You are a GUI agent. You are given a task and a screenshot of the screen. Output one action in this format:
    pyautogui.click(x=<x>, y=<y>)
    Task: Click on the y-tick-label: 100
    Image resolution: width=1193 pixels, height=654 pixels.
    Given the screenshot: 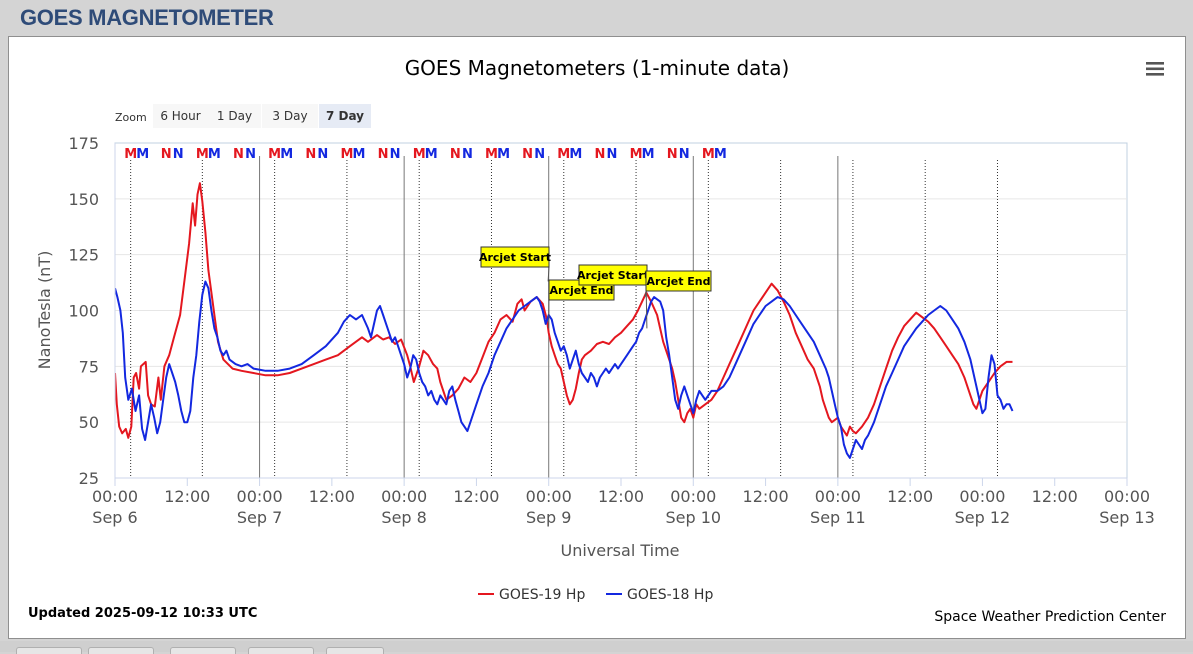 What is the action you would take?
    pyautogui.click(x=83, y=311)
    